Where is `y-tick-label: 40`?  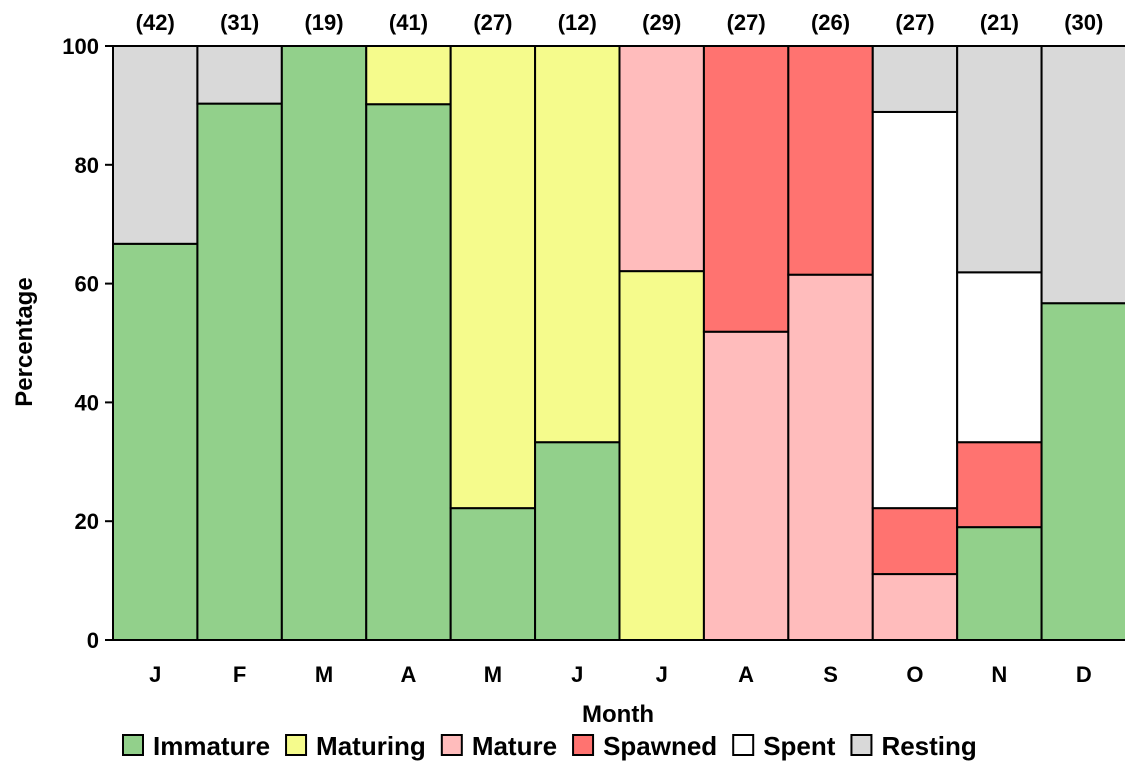
y-tick-label: 40 is located at coordinates (87, 402).